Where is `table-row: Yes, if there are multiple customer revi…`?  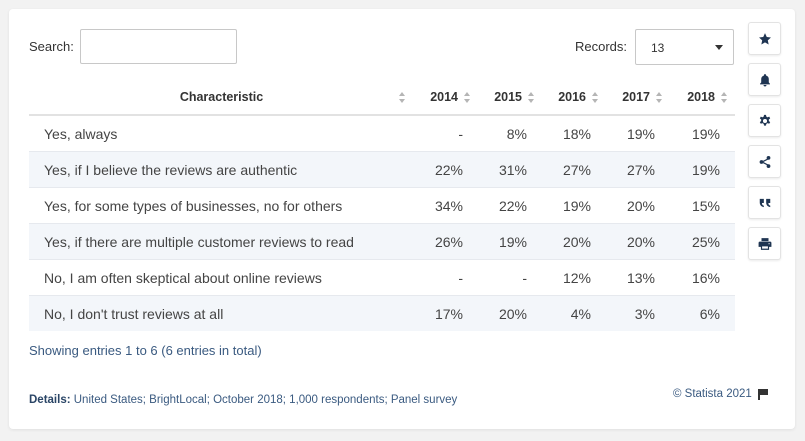
table-row: Yes, if there are multiple customer revi… is located at coordinates (382, 241).